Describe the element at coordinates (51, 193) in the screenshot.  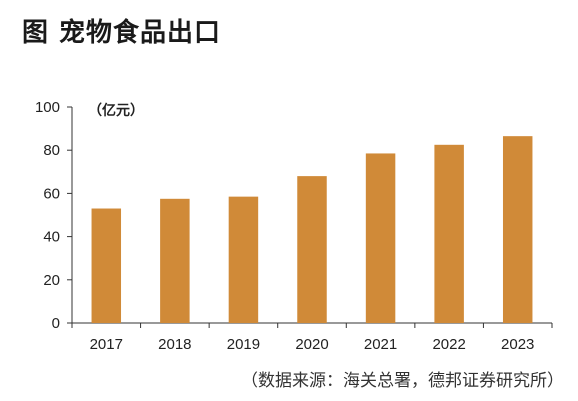
I see `y-tick-label: 60` at that location.